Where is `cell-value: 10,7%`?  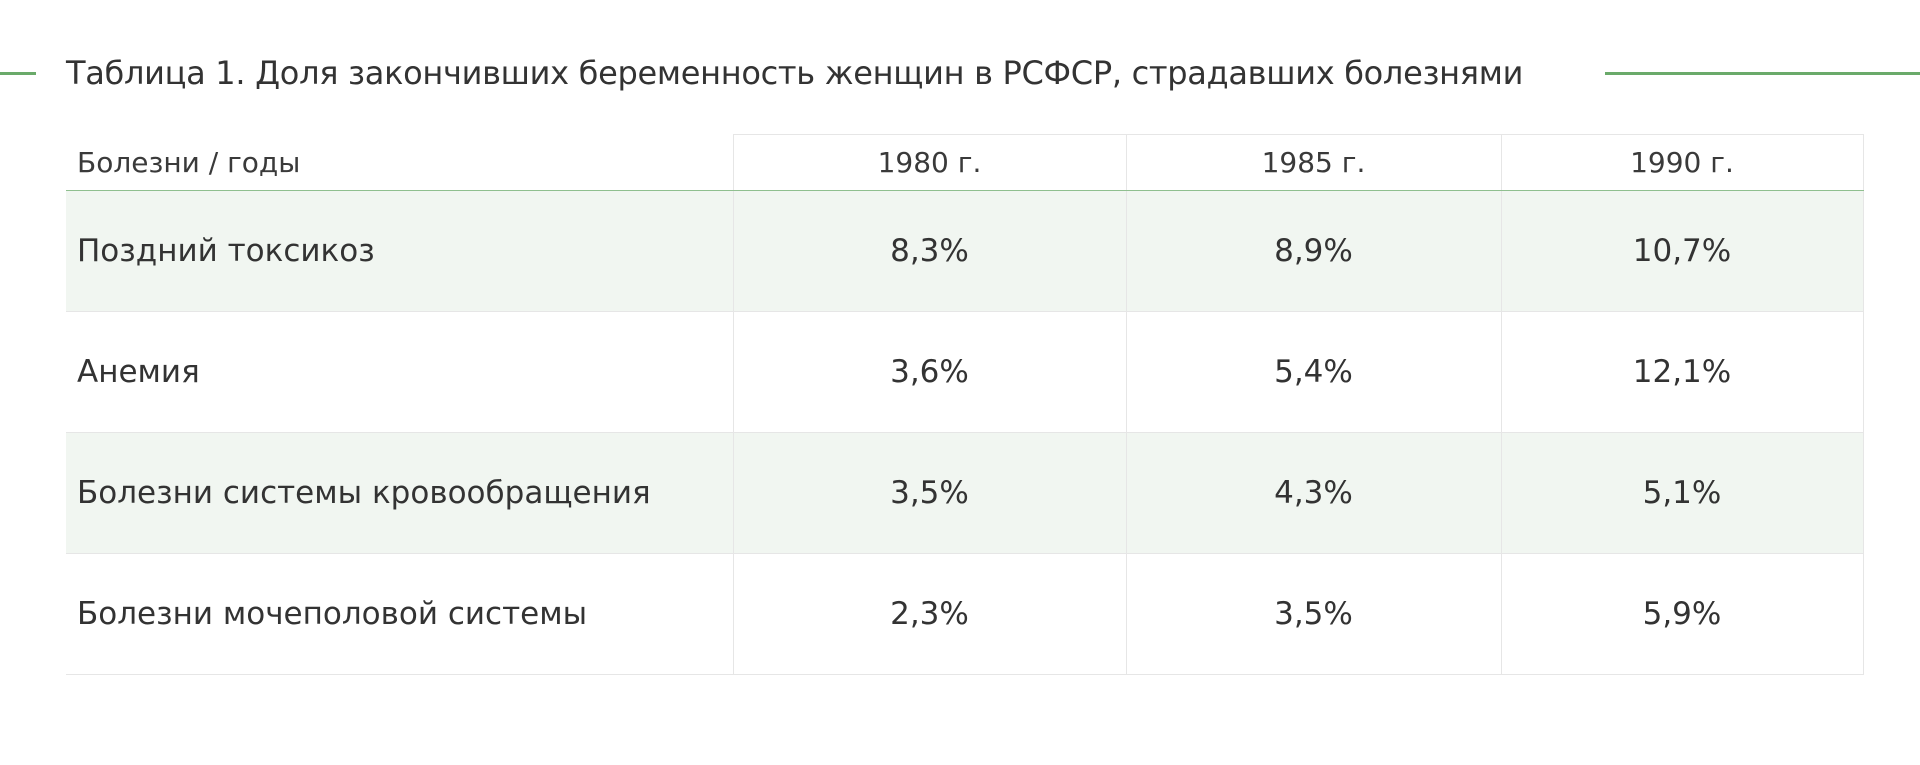 cell-value: 10,7% is located at coordinates (1682, 251).